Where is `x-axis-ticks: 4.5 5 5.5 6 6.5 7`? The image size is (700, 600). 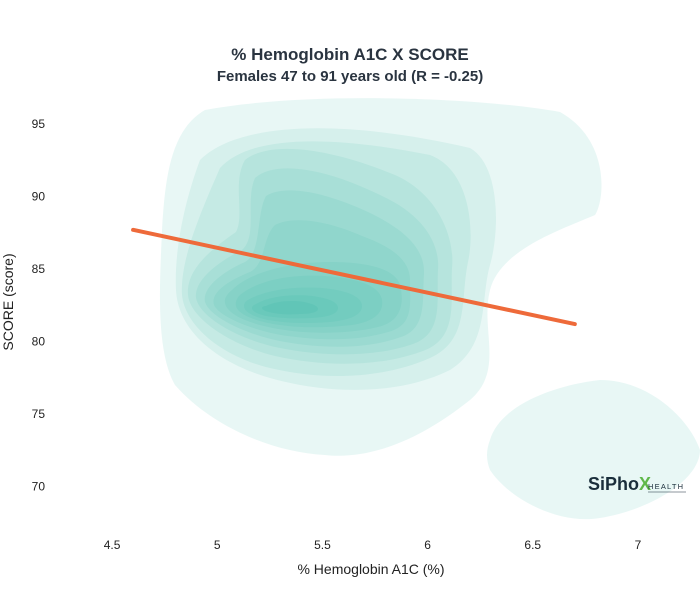
x-axis-ticks: 4.5 5 5.5 6 6.5 7 is located at coordinates (373, 545).